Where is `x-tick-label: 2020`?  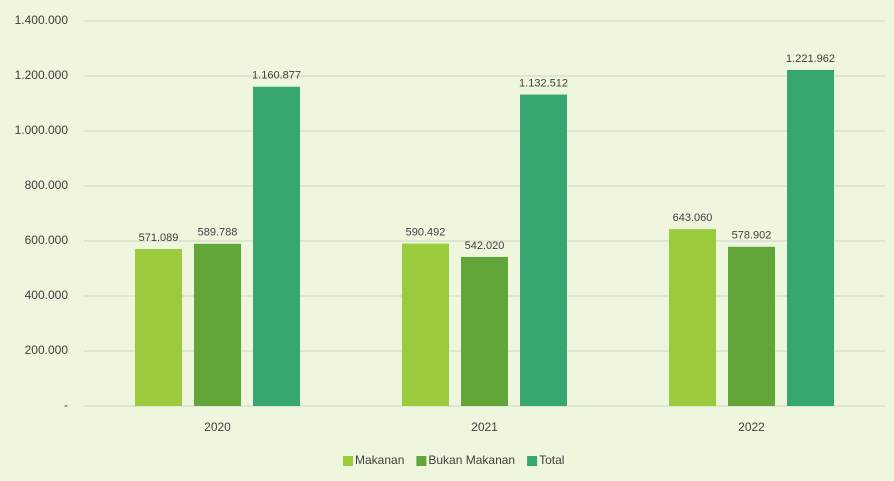
x-tick-label: 2020 is located at coordinates (217, 427).